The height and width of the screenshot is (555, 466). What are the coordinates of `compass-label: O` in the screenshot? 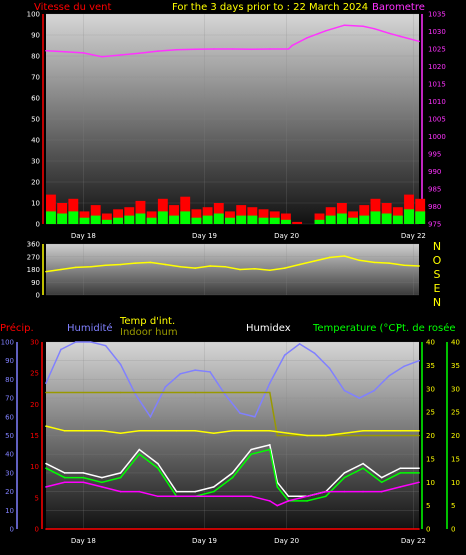 It's located at (437, 260).